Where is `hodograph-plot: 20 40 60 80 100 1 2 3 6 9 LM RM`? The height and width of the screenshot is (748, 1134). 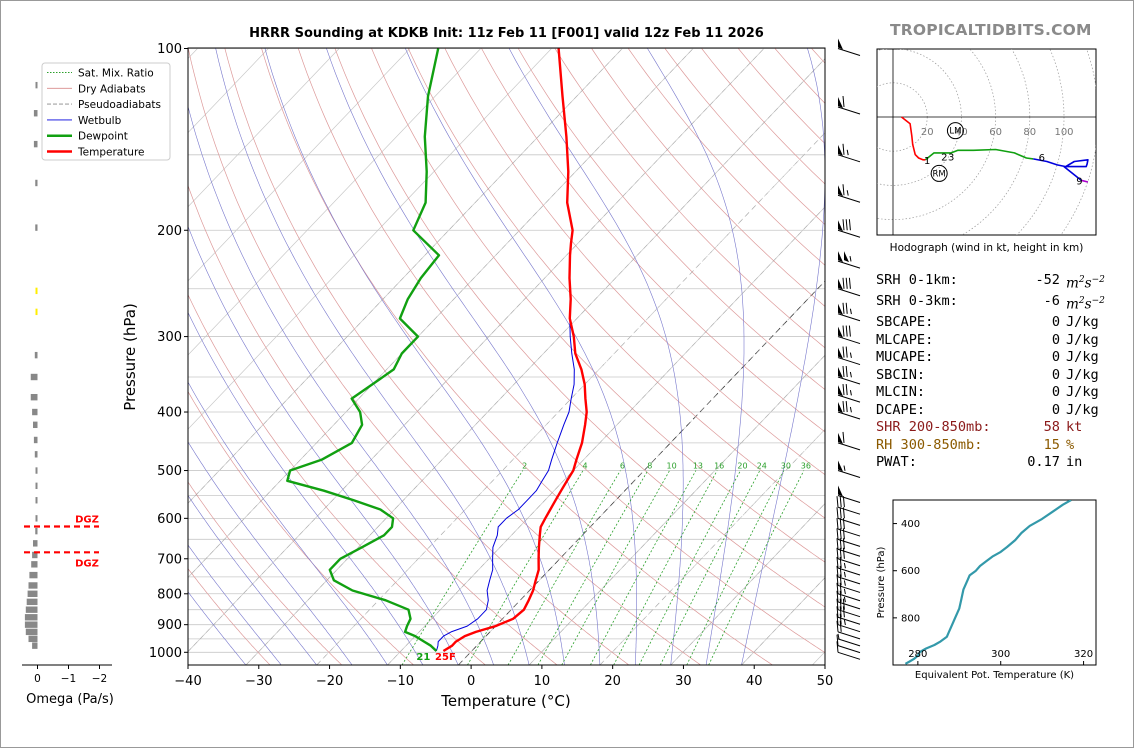 hodograph-plot: 20 40 60 80 100 1 2 3 6 9 LM RM is located at coordinates (986, 142).